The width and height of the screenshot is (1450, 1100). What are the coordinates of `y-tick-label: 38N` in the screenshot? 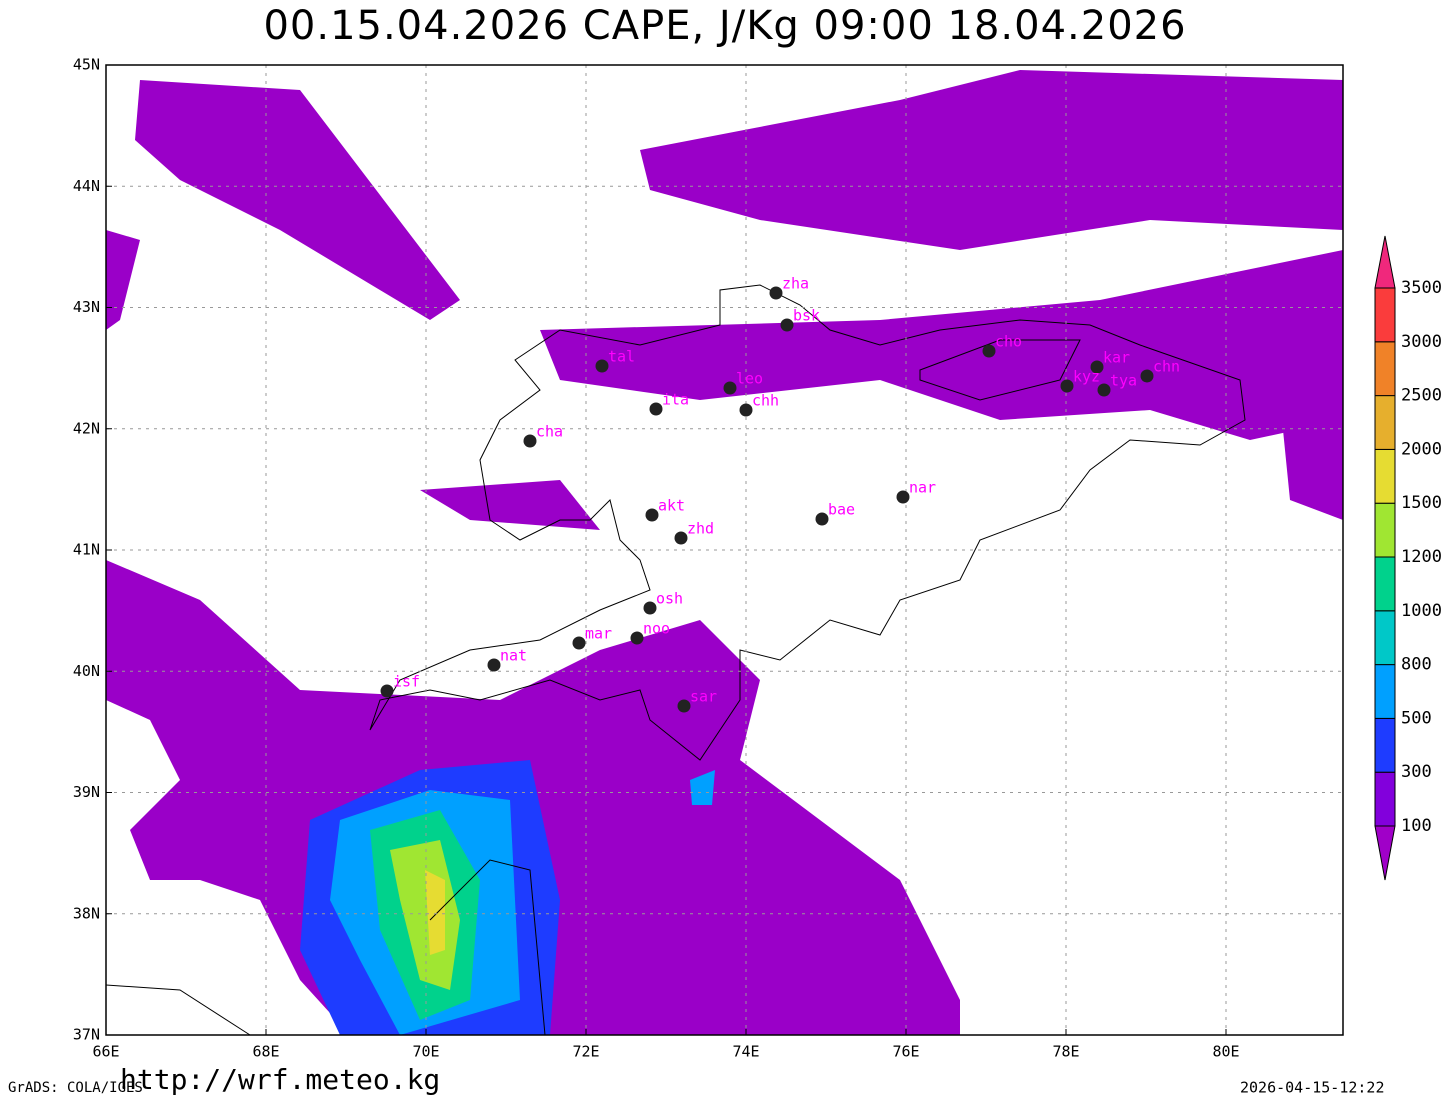 It's located at (86, 913).